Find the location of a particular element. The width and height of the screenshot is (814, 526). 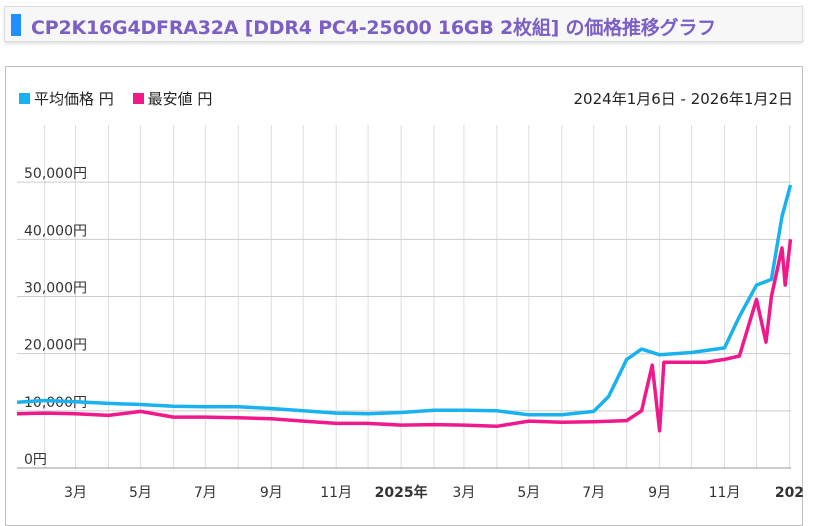

legend-item-average: 平均価格 円 is located at coordinates (66, 98).